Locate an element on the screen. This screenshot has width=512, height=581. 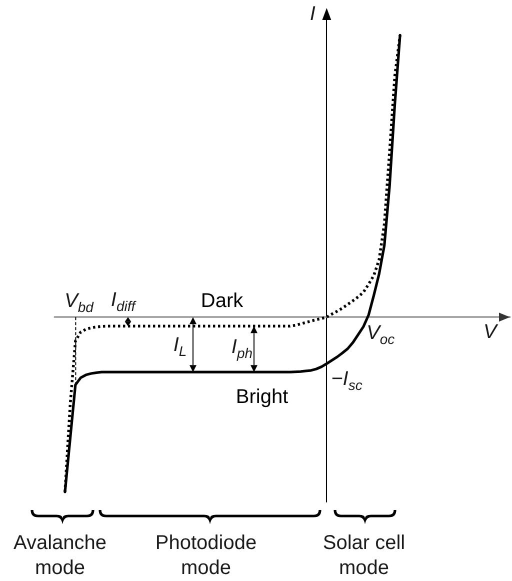
x-axis-title: V is located at coordinates (490, 332).